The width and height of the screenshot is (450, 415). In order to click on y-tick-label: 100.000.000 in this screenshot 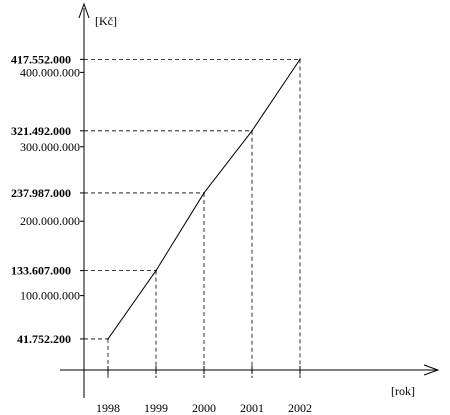, I will do `click(50, 296)`.